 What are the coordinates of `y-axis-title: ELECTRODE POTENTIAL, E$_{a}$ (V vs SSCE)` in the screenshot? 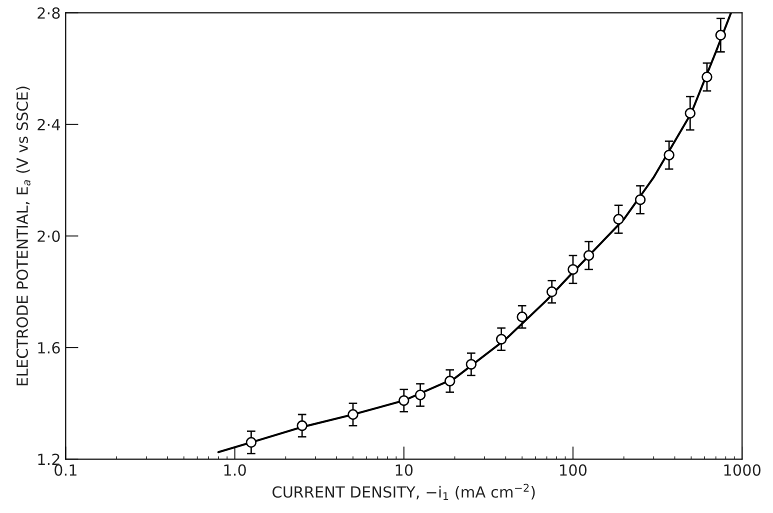 It's located at (23, 236).